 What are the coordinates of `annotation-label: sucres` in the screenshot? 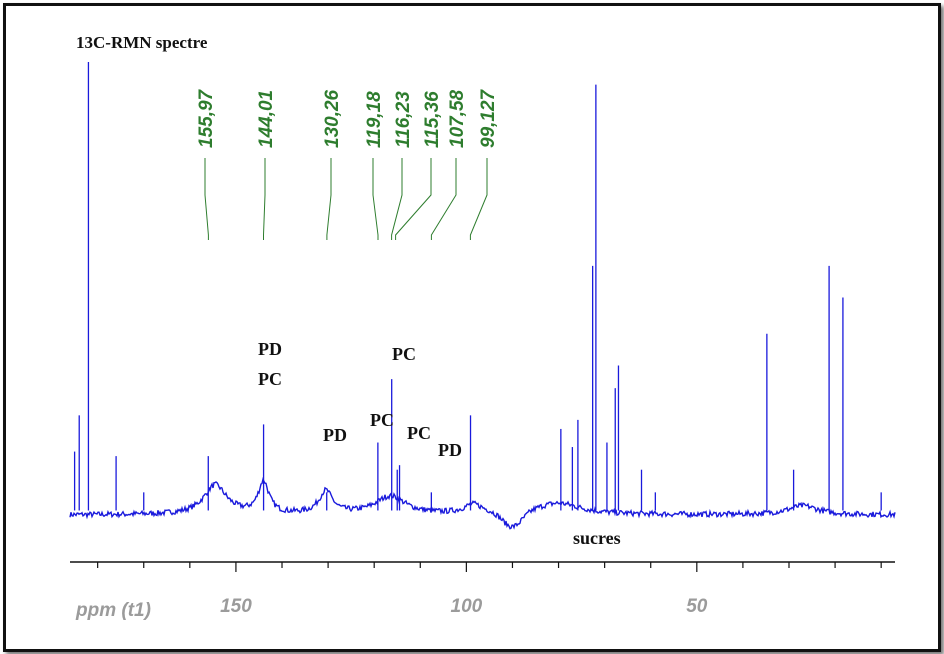 It's located at (597, 538).